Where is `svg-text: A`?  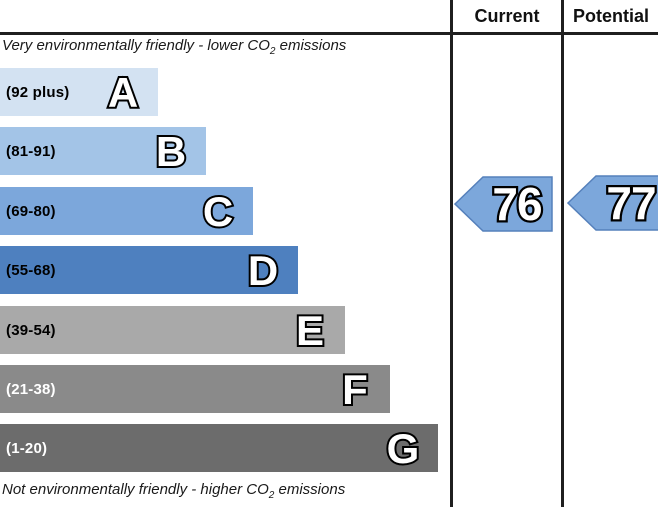 svg-text: A is located at coordinates (123, 92).